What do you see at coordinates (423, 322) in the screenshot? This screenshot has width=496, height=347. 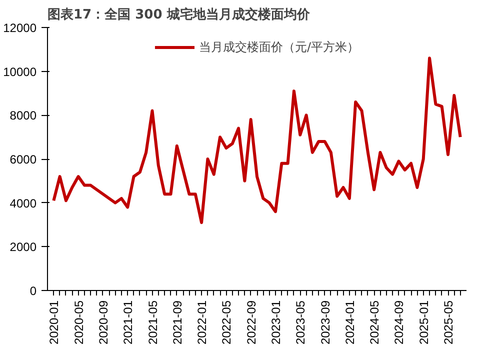 I see `x-tick-label: 2025-01` at bounding box center [423, 322].